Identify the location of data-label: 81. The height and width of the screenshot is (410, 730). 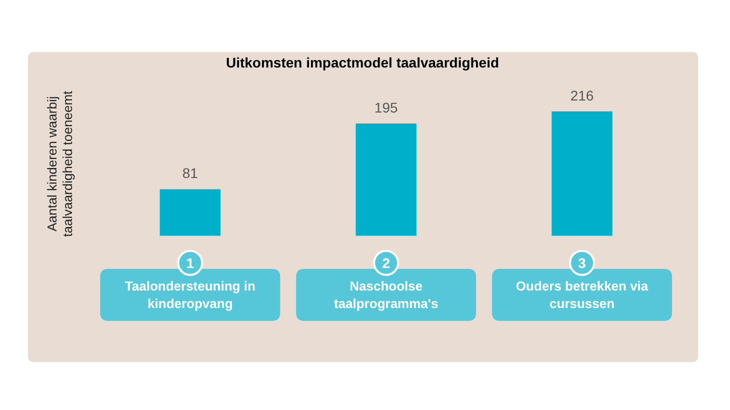
(190, 173).